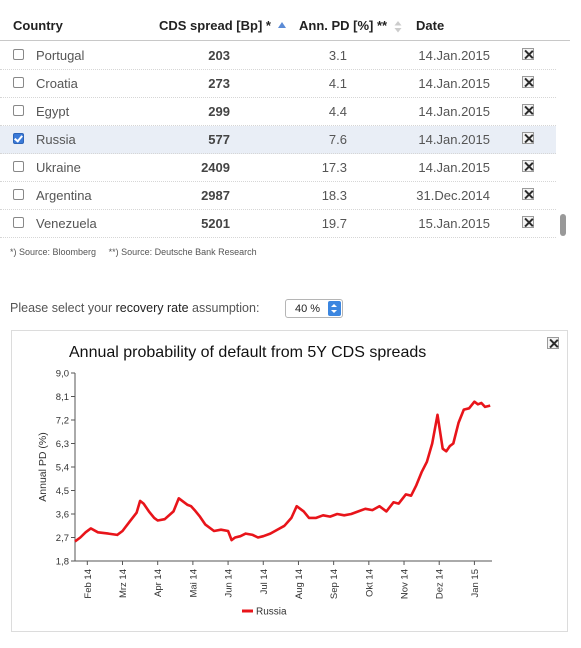 The width and height of the screenshot is (581, 648). Describe the element at coordinates (334, 195) in the screenshot. I see `cell-annual-pd: 18.3` at that location.